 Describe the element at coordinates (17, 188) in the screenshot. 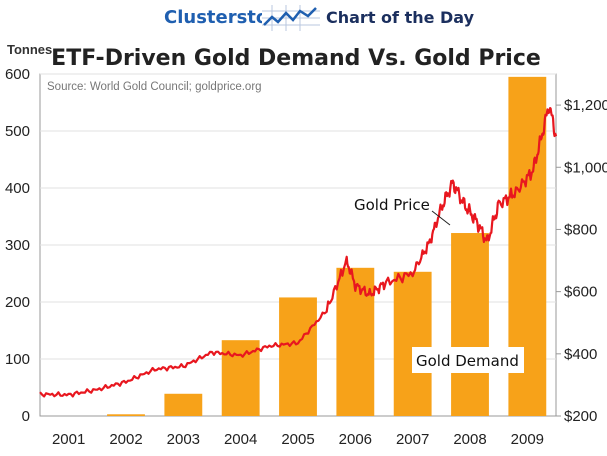

I see `y-tick-400: 400` at that location.